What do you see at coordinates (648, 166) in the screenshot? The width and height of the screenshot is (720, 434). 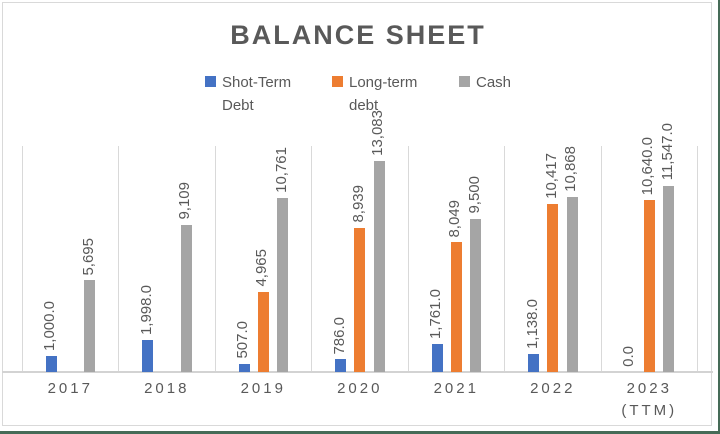 I see `data-label-long-term-debt-2023-ttm: 10,640.0` at bounding box center [648, 166].